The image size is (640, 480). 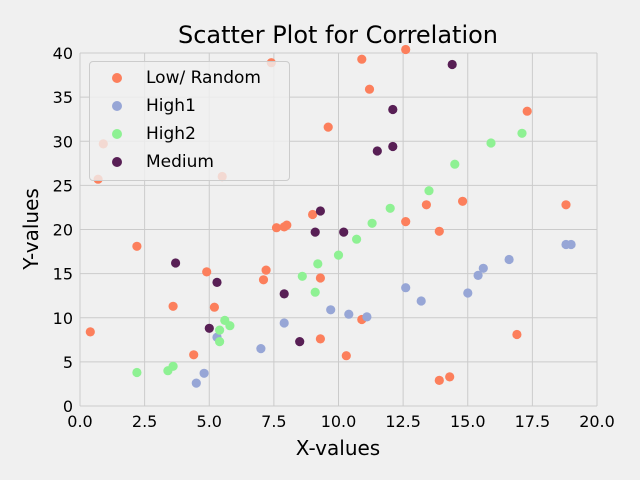 What do you see at coordinates (171, 134) in the screenshot?
I see `legend-label-high2: High2` at bounding box center [171, 134].